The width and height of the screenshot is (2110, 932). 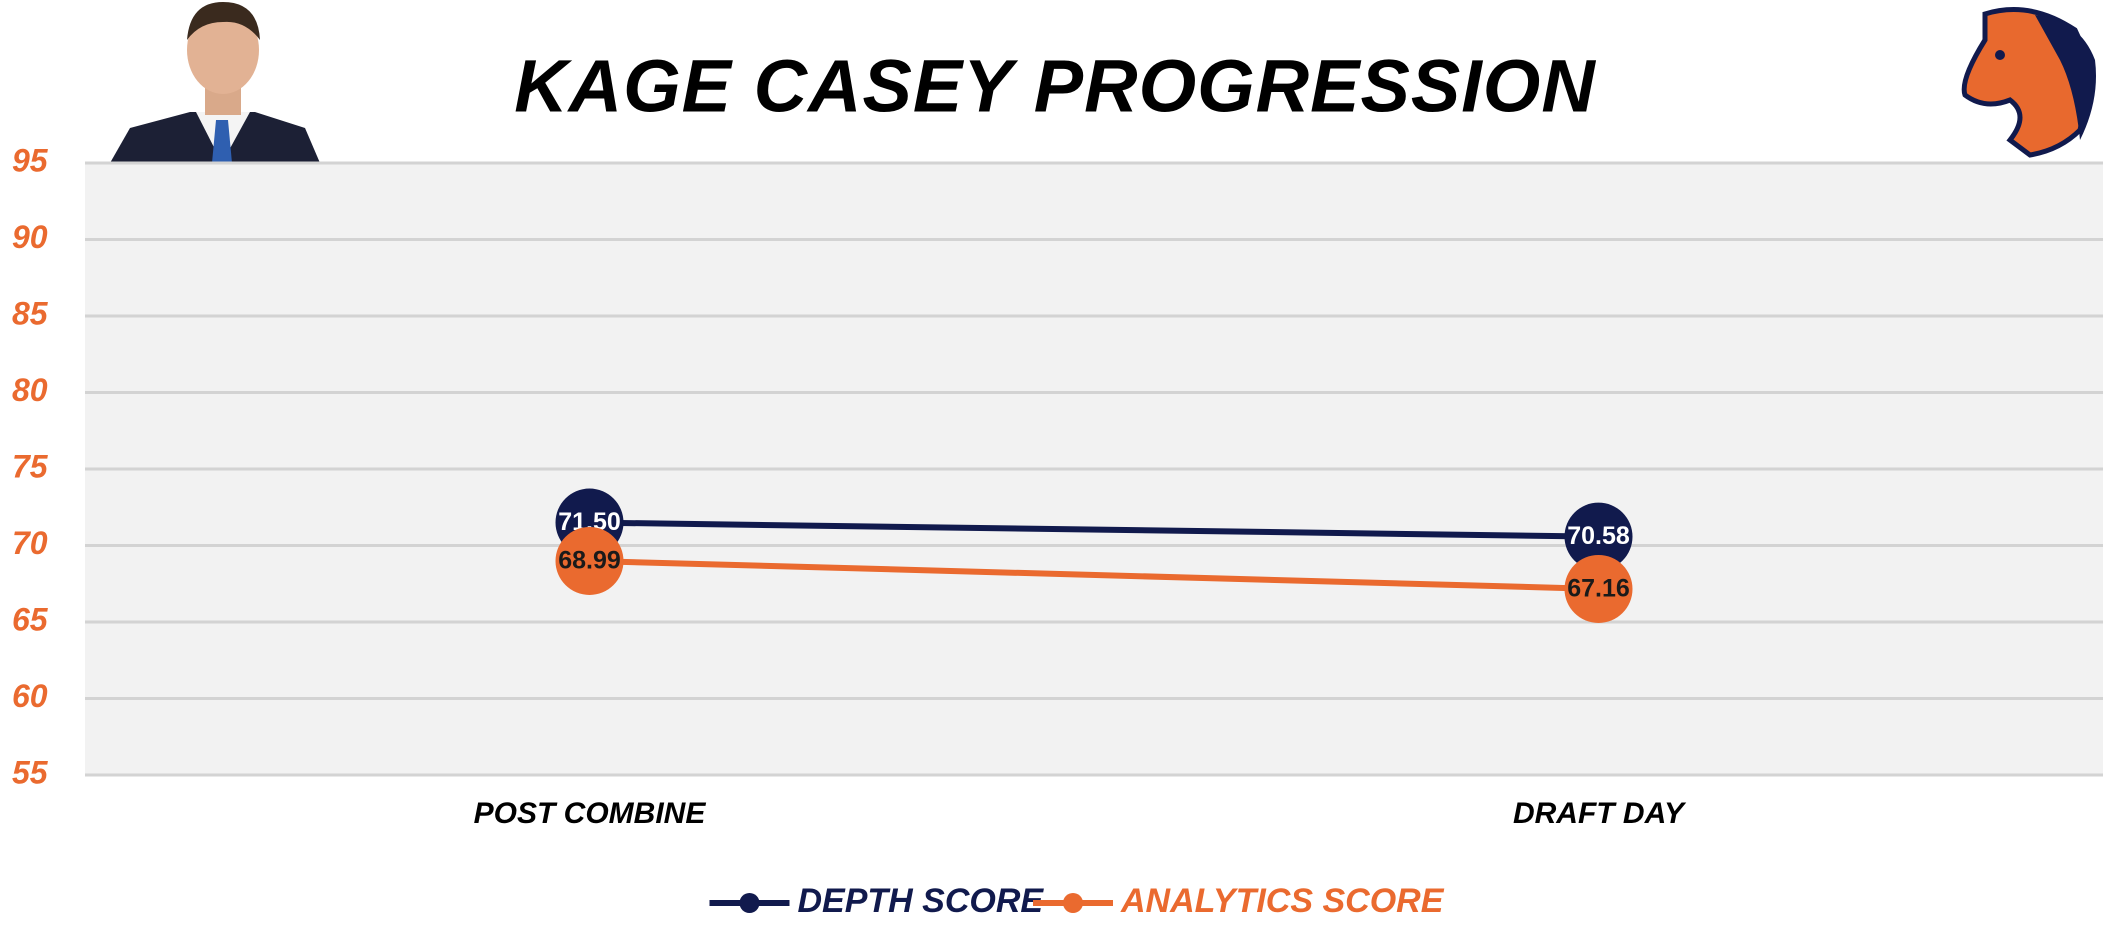 I want to click on data-label: 67.16, so click(x=1598, y=589).